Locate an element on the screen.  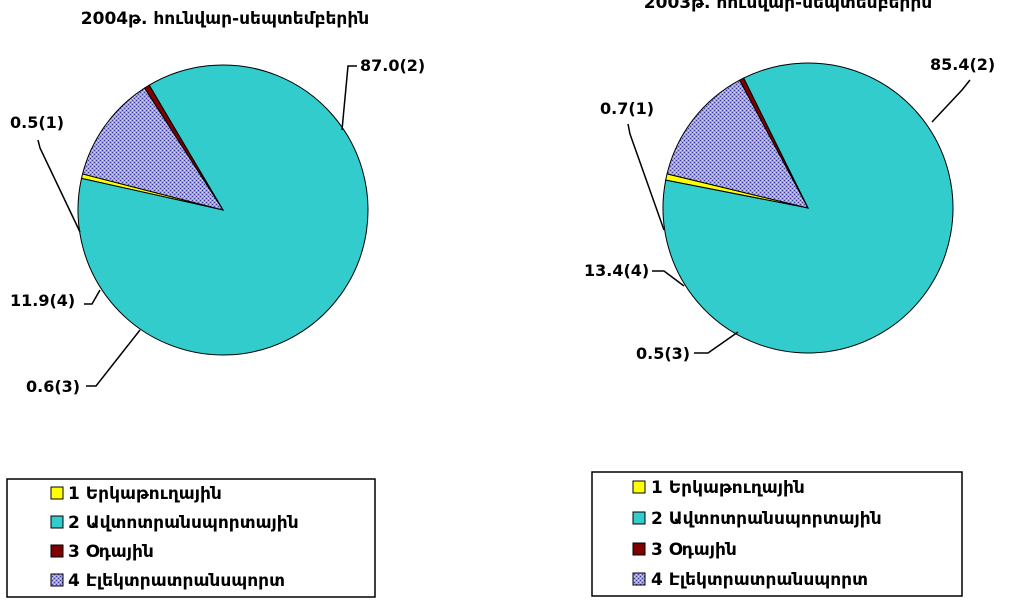
leader-line-2004-road is located at coordinates (349, 98).